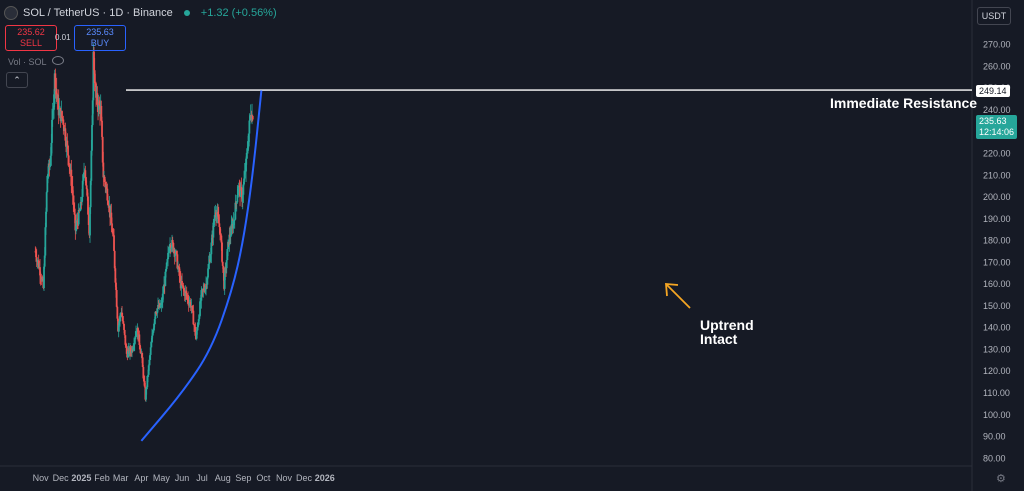 The image size is (1024, 491). Describe the element at coordinates (994, 437) in the screenshot. I see `y-tick-label: 90.00` at that location.